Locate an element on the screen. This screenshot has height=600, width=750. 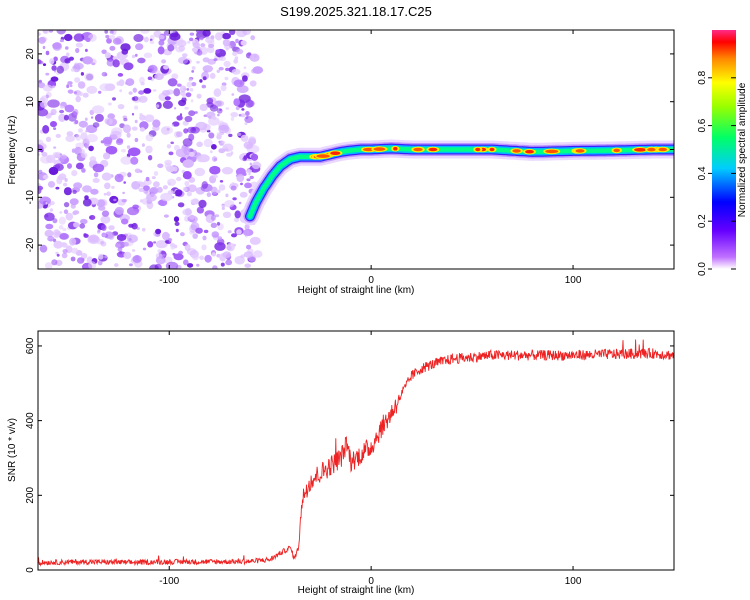
colorbar-tick-label: 0.6 is located at coordinates (702, 125).